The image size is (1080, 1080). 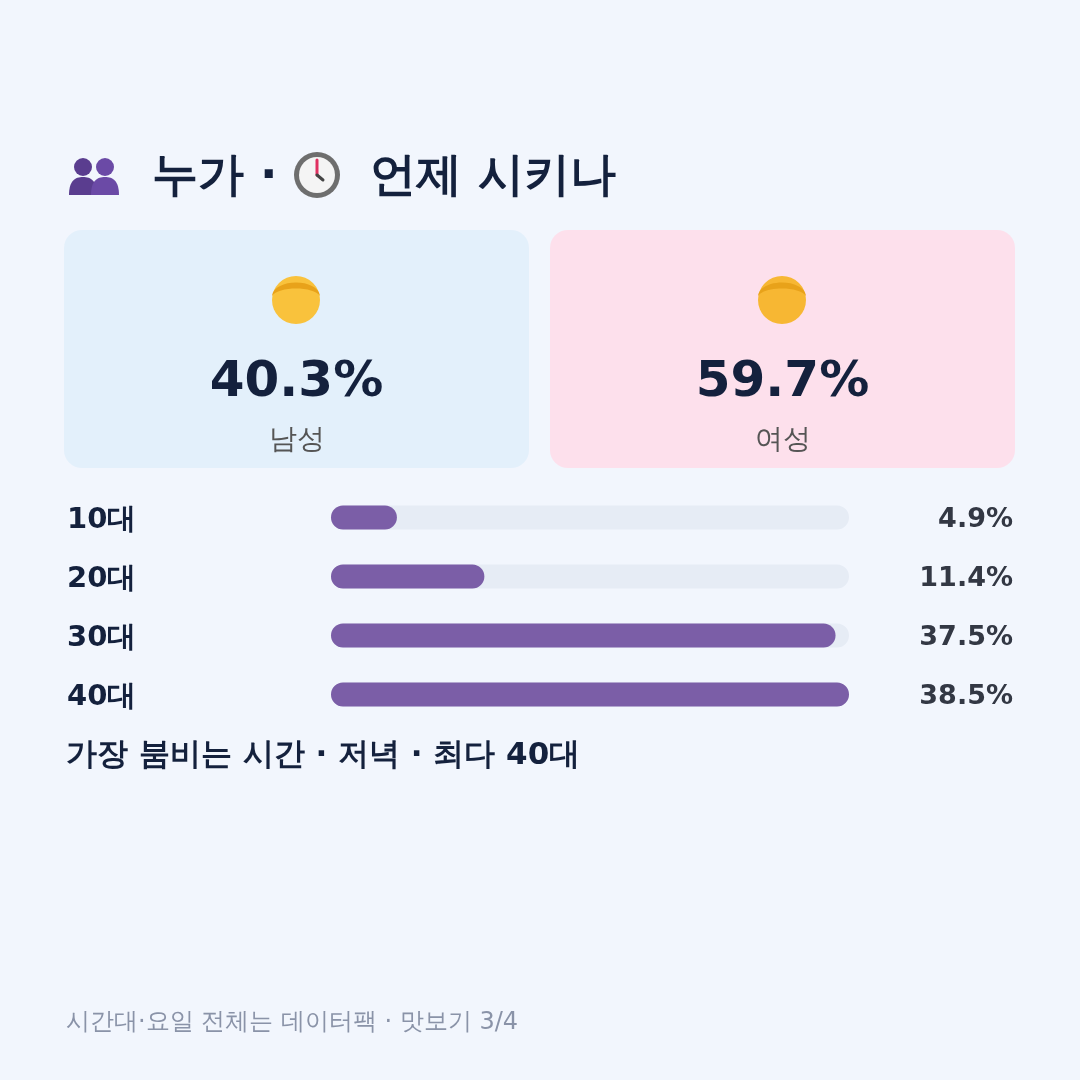 What do you see at coordinates (782, 439) in the screenshot?
I see `category-label: 여성` at bounding box center [782, 439].